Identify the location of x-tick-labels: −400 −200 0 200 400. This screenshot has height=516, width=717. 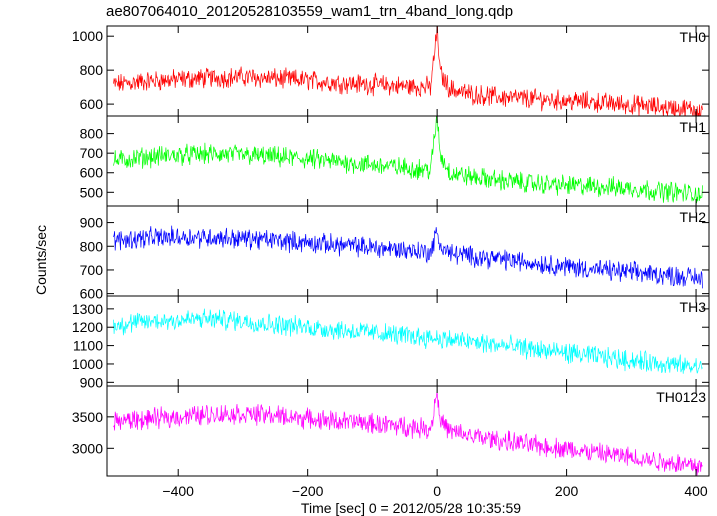
(435, 491).